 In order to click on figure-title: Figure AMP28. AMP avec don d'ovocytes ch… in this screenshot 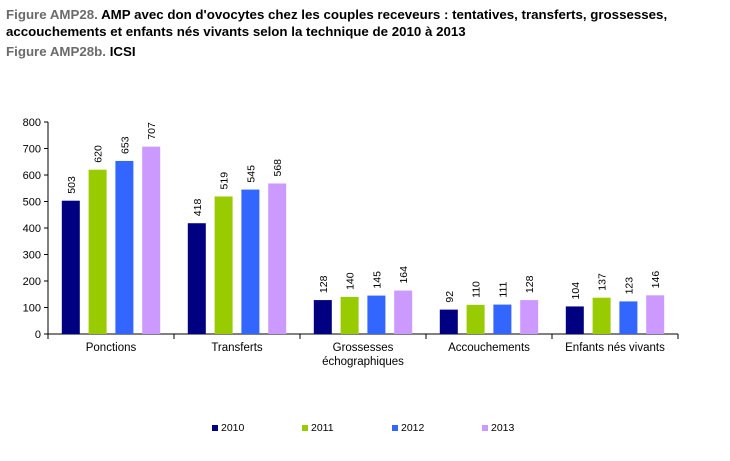, I will do `click(366, 23)`.